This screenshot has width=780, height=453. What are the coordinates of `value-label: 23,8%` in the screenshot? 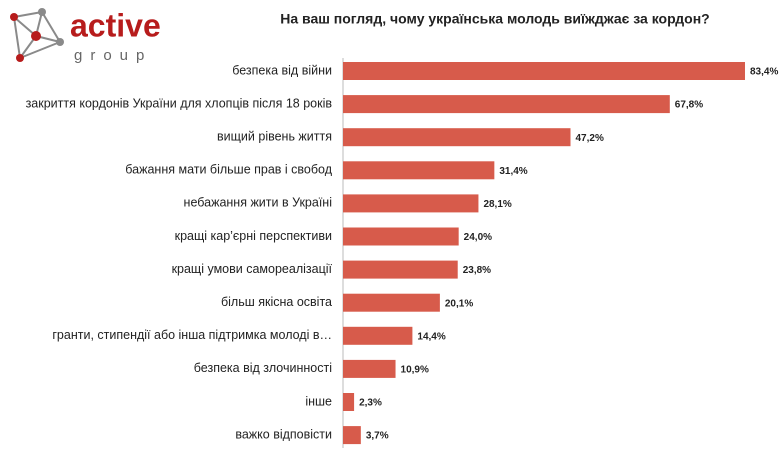 It's located at (477, 270).